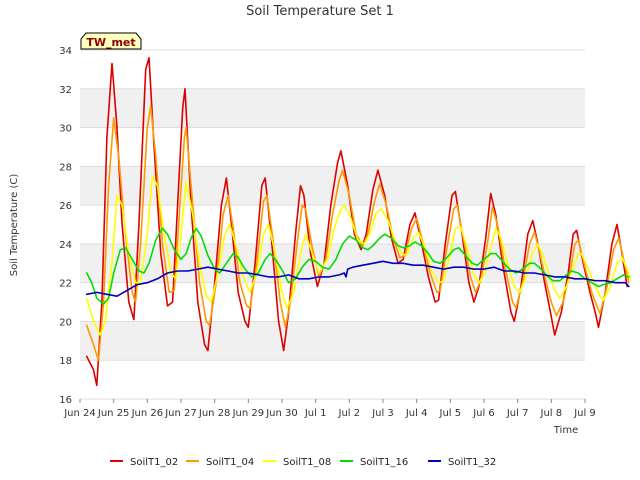 The width and height of the screenshot is (640, 480). I want to click on y-tick-label: 28, so click(65, 167).